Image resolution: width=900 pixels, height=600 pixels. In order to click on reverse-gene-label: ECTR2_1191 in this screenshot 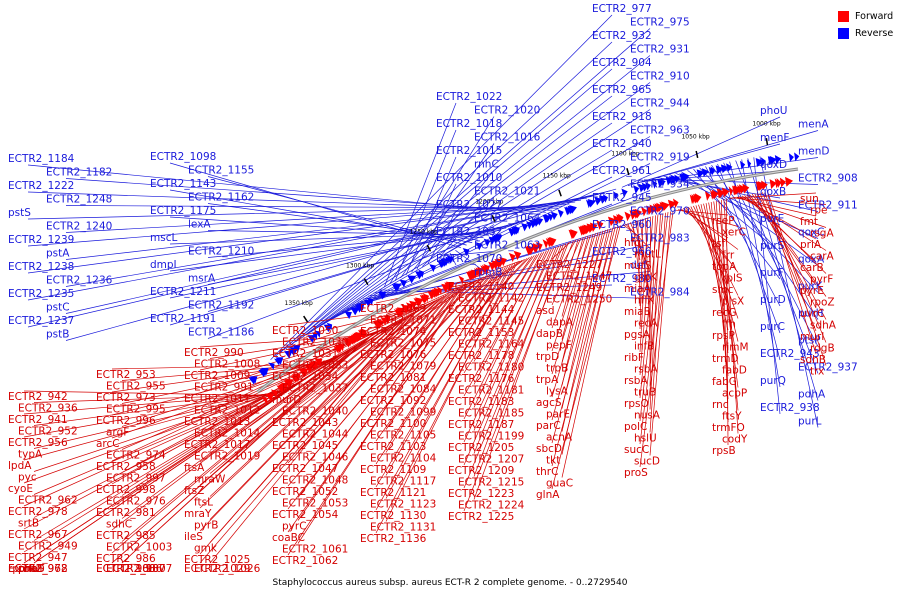, I will do `click(183, 319)`.